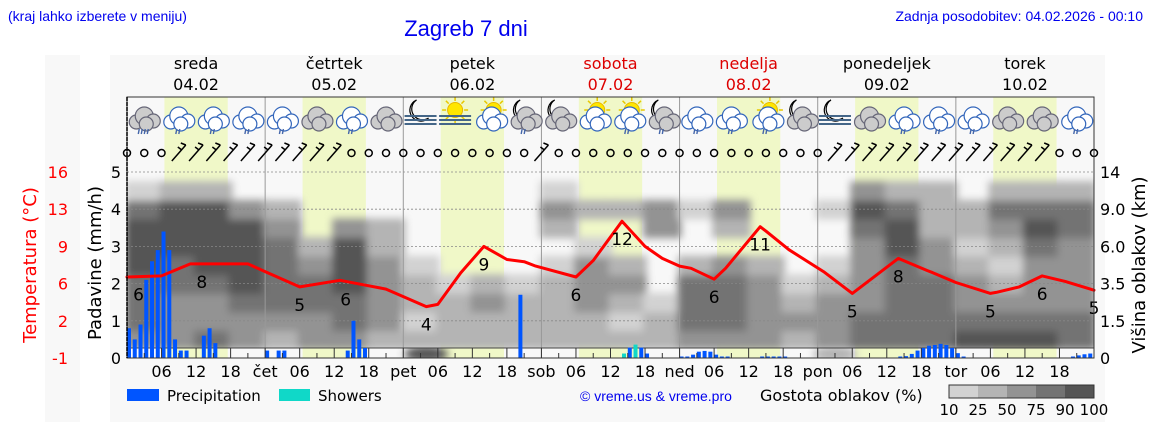  Describe the element at coordinates (334, 371) in the screenshot. I see `x-hour-label: 12` at that location.